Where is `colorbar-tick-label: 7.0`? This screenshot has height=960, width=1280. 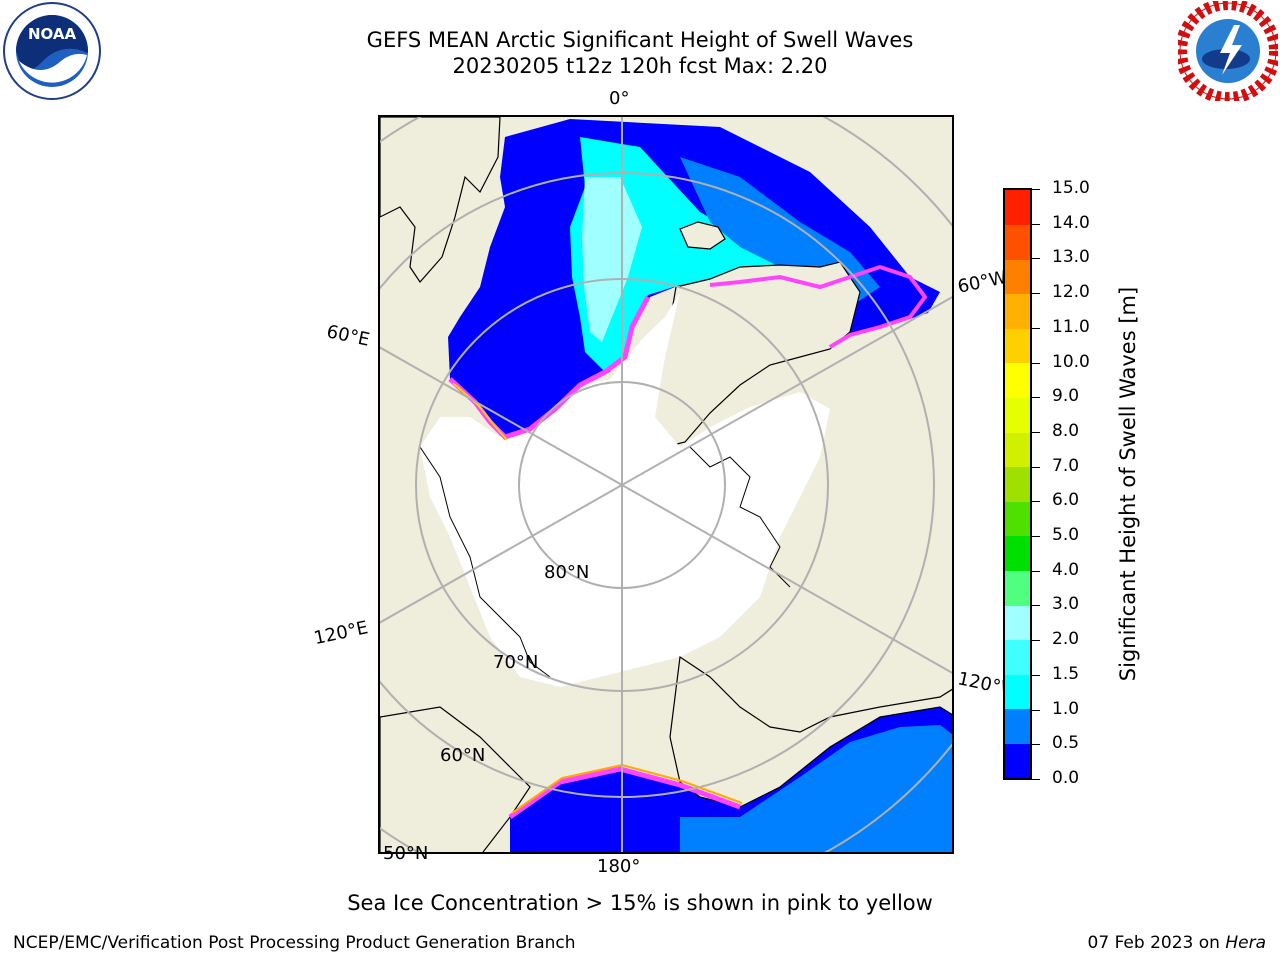
colorbar-tick-label: 7.0 is located at coordinates (1066, 465).